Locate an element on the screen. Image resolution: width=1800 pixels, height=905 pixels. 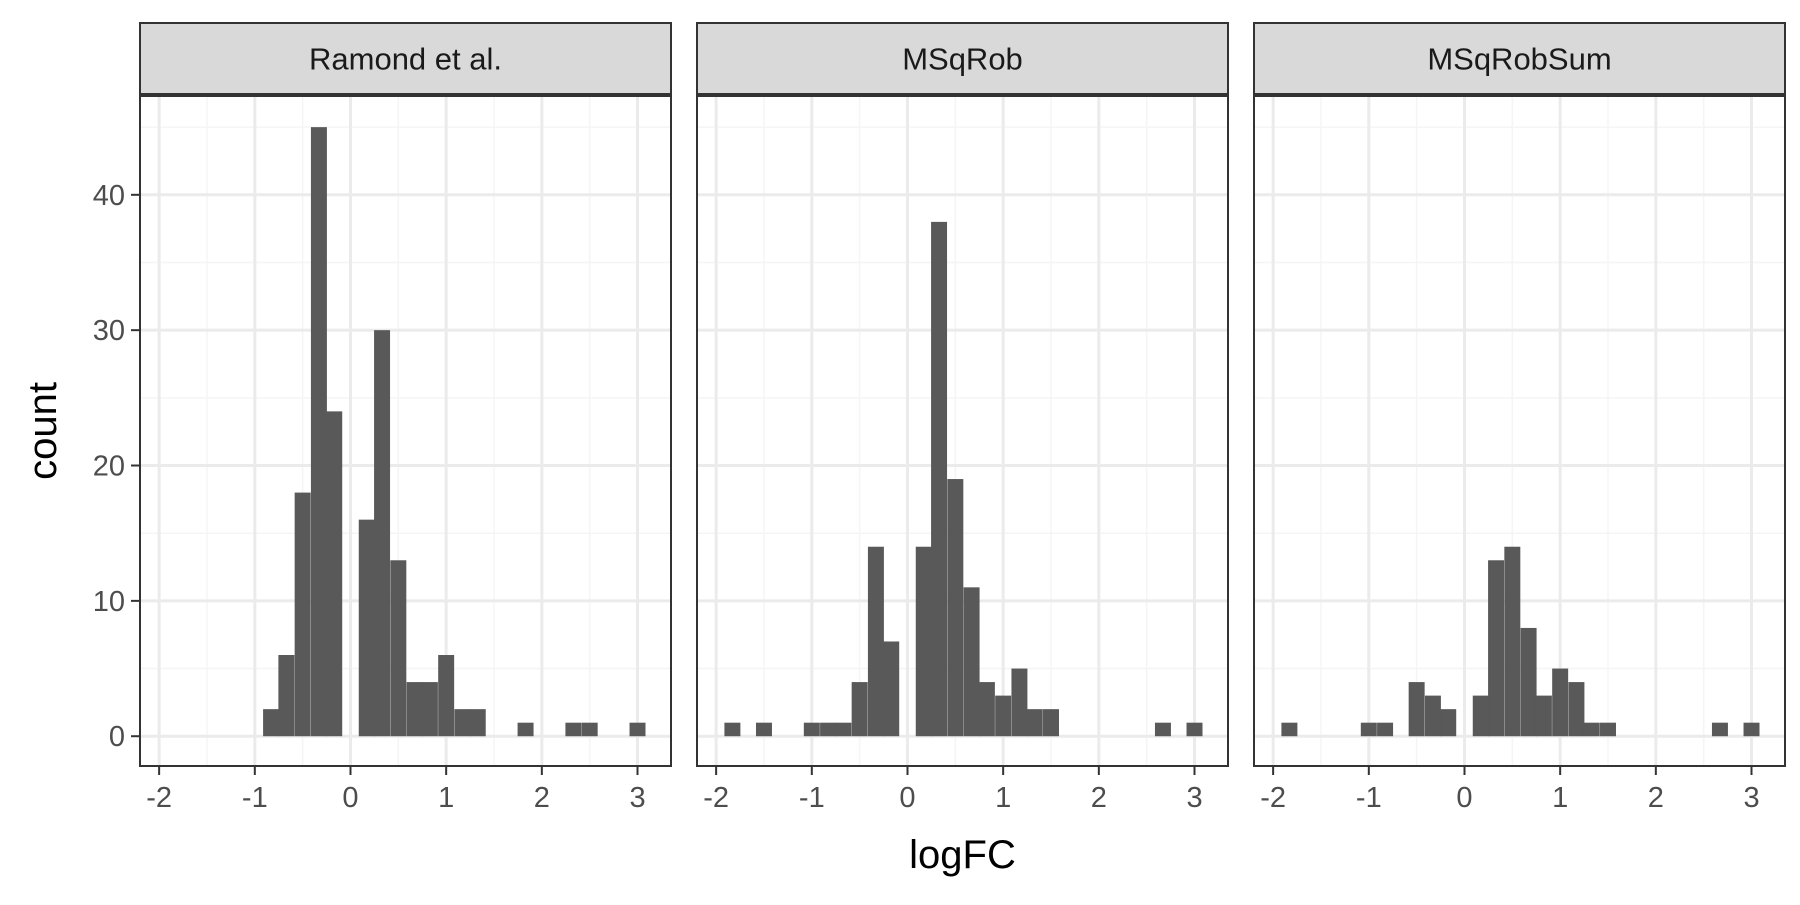
y-tick-label: 30 is located at coordinates (109, 331).